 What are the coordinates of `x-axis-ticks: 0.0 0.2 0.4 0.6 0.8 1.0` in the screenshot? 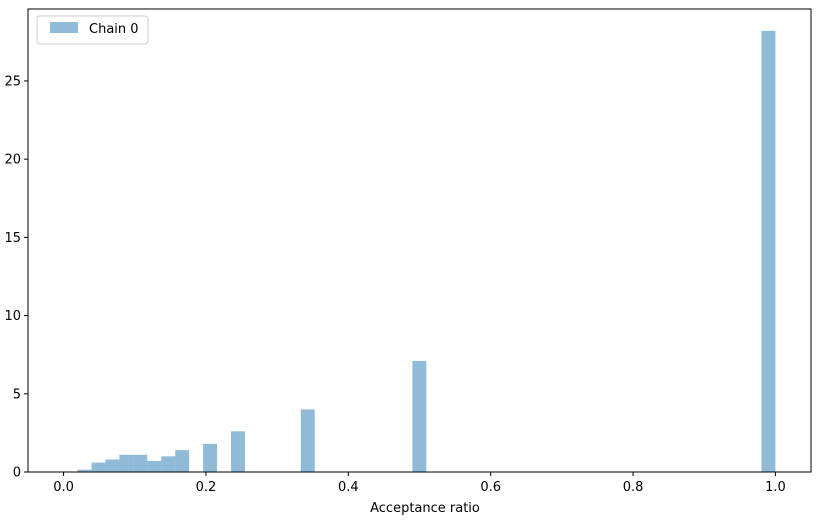 It's located at (419, 483).